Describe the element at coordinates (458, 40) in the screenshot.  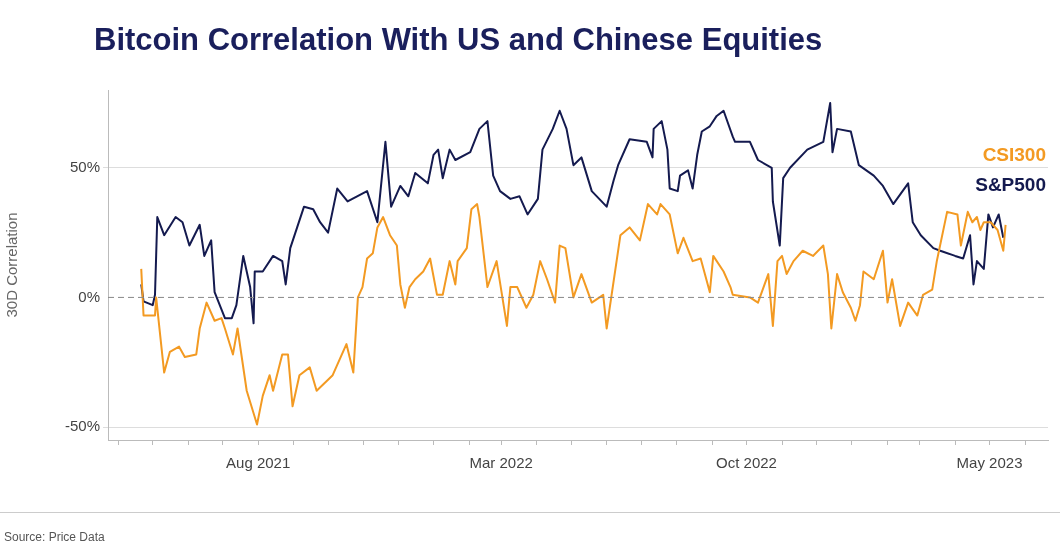
I see `chart-title: Bitcoin Correlation With US and Chinese Equities` at that location.